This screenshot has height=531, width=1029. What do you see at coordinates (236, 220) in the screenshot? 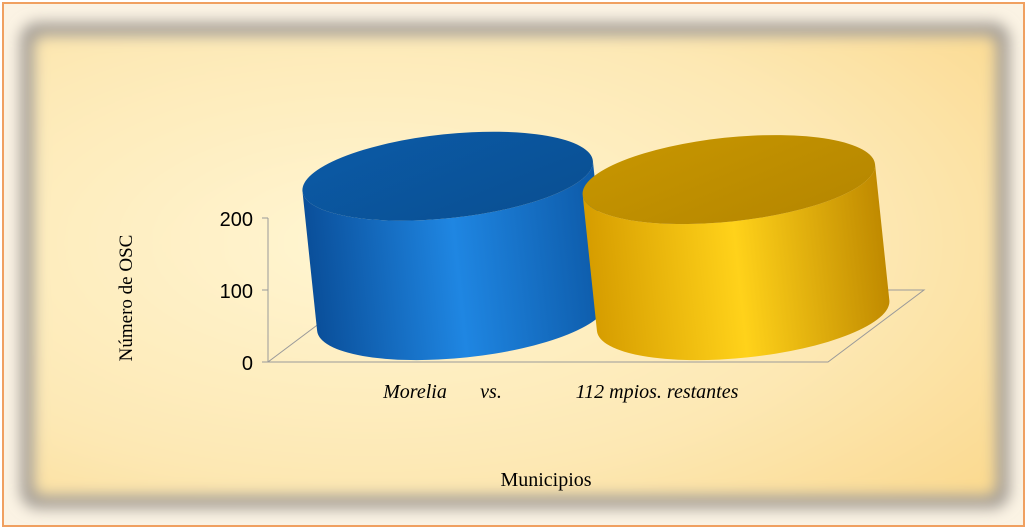
I see `y-tick-label-2: 200` at bounding box center [236, 220].